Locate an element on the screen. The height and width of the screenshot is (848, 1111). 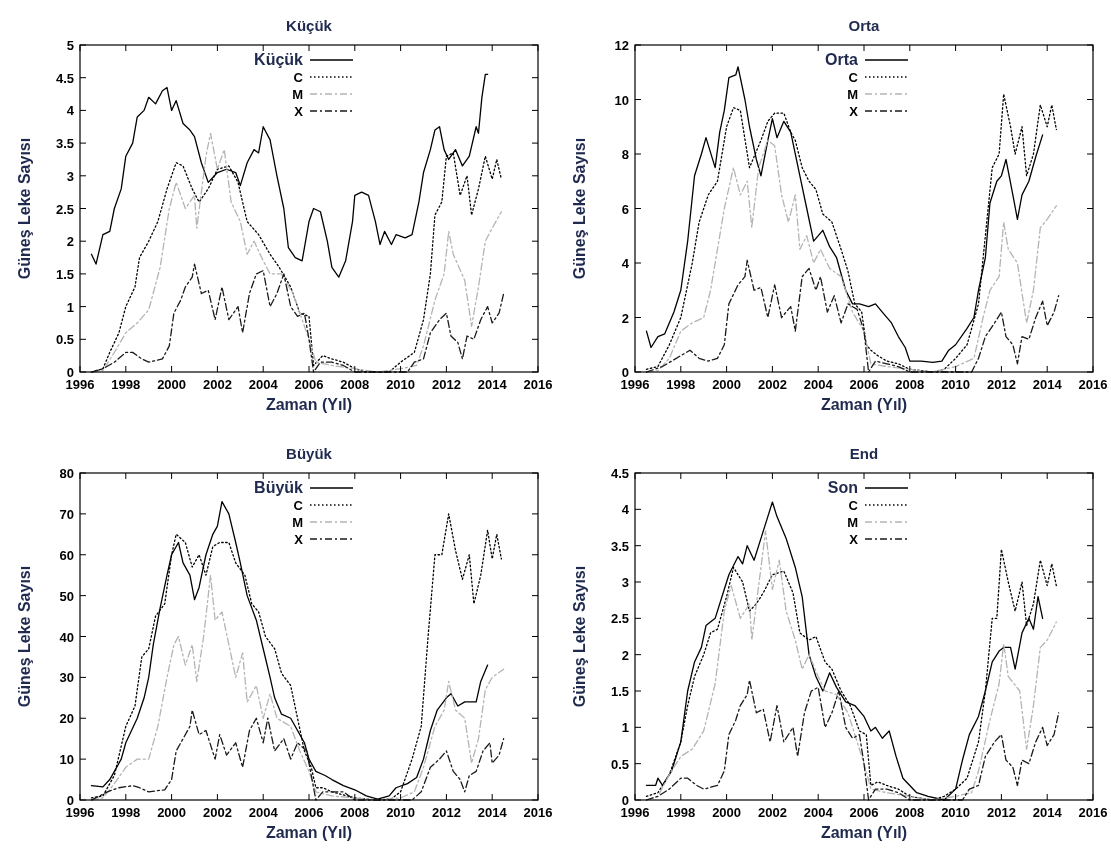
y-tick-label: 30 is located at coordinates (66, 678).